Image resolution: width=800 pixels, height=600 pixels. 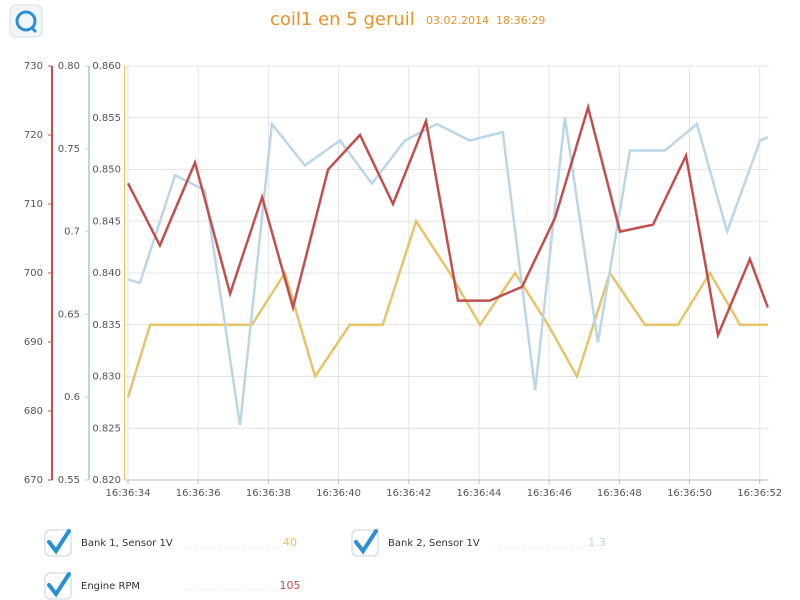 I want to click on y3-tick-label: 720, so click(x=33, y=135).